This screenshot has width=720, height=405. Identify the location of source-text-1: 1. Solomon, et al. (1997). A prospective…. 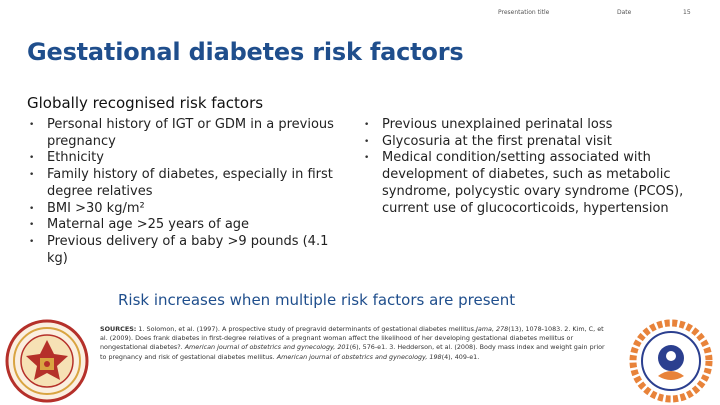
(306, 329).